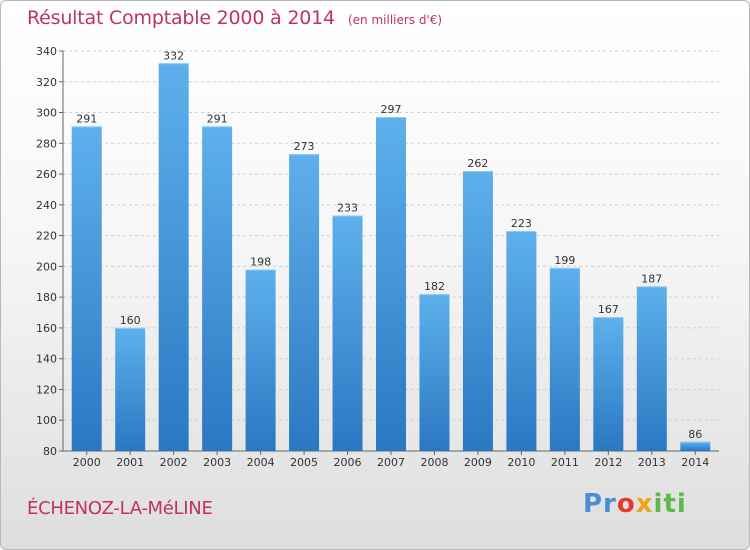 The image size is (750, 550). I want to click on x-tick-label: 2002, so click(174, 462).